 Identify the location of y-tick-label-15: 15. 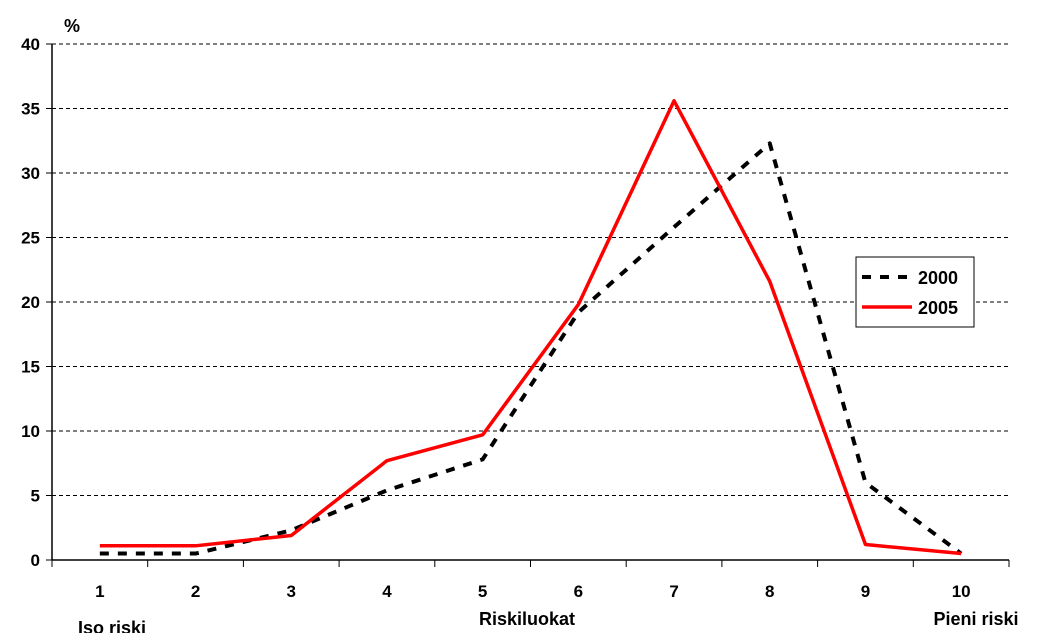
(30, 367).